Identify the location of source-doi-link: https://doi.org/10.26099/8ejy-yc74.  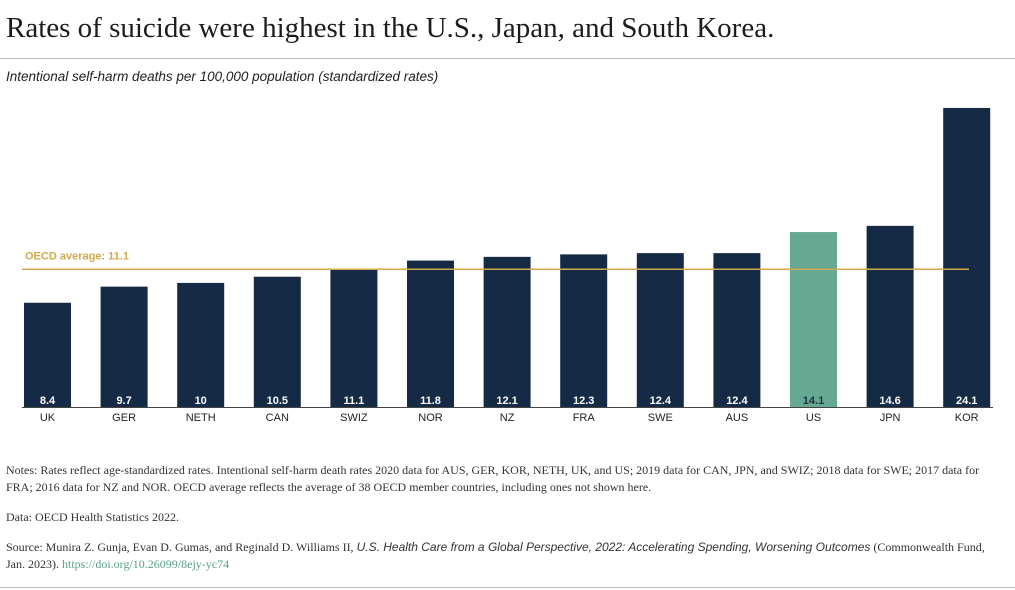
(146, 564).